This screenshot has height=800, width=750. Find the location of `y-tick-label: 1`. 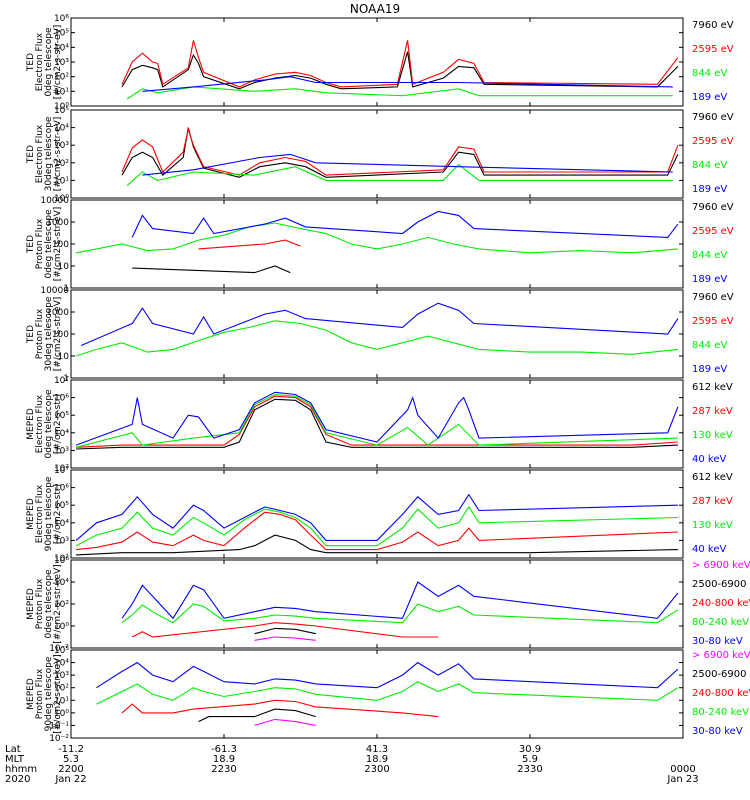

y-tick-label: 1 is located at coordinates (66, 379).